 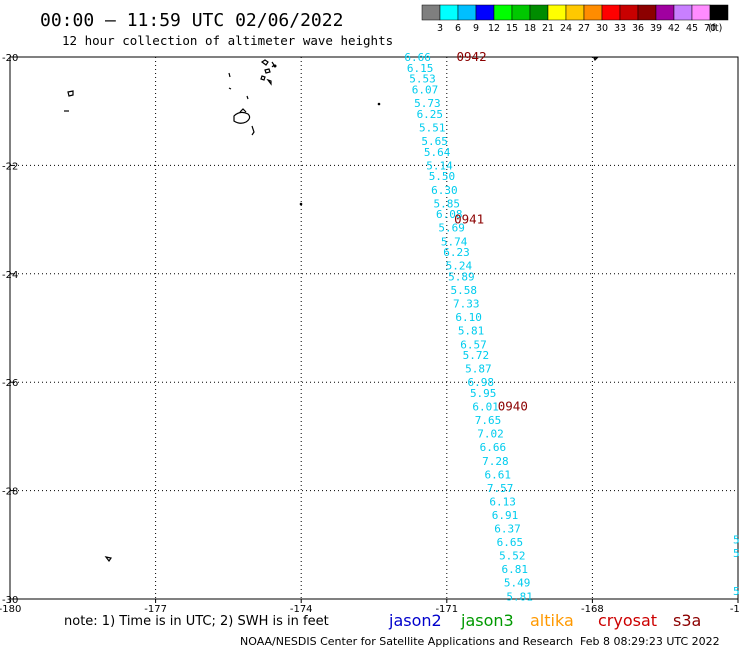 What do you see at coordinates (415, 620) in the screenshot?
I see `satellite-jason2: jason2` at bounding box center [415, 620].